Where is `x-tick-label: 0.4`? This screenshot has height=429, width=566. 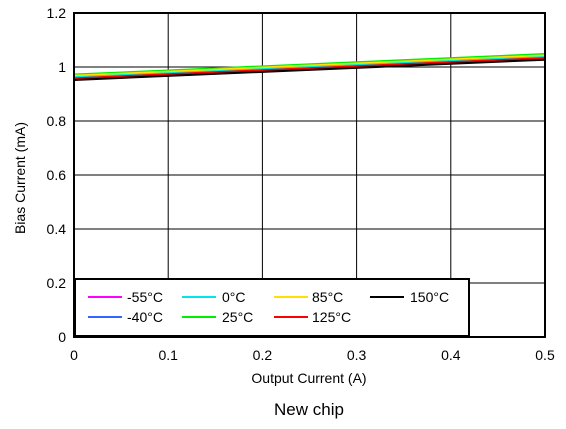 x-tick-label: 0.4 is located at coordinates (451, 355).